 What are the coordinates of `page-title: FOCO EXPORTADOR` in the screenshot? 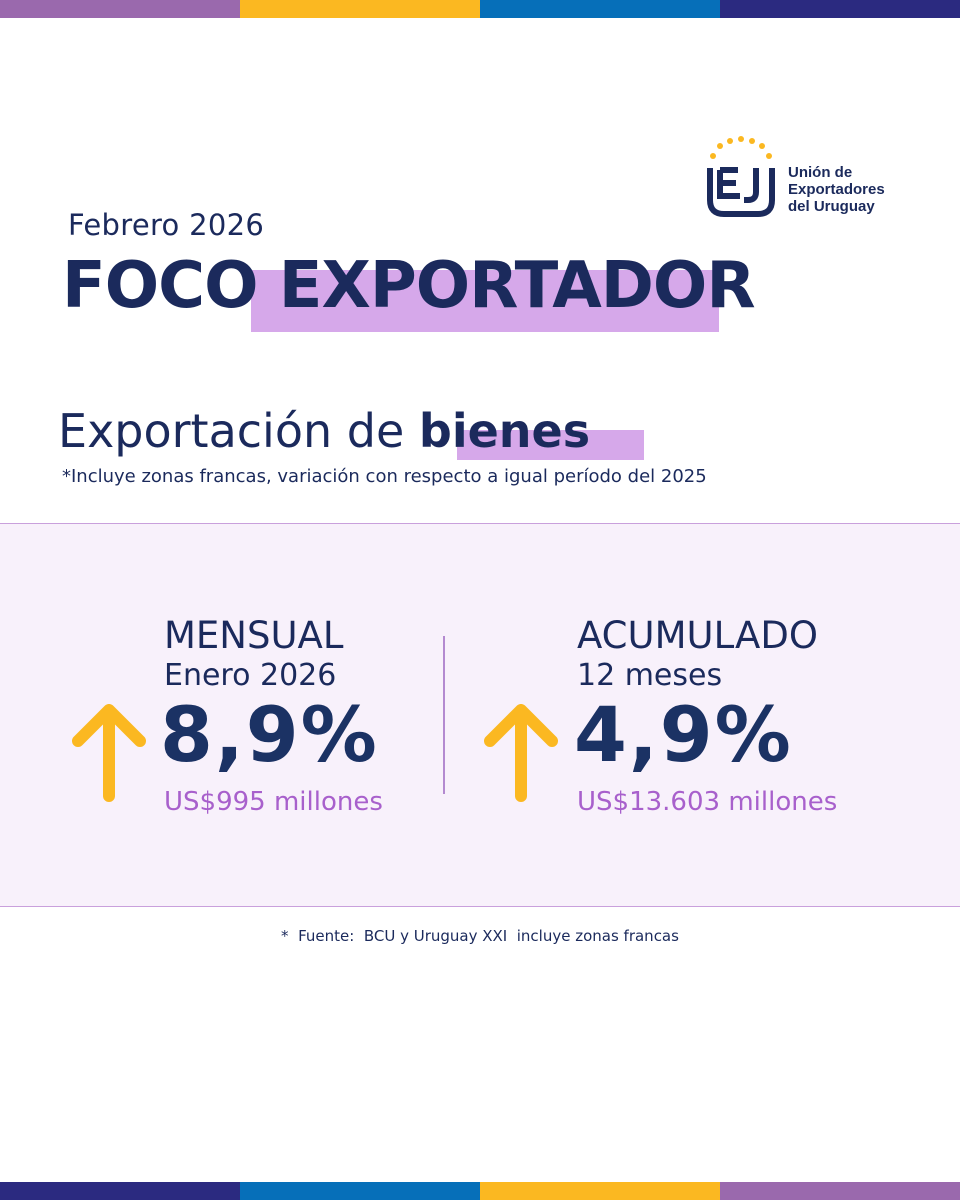 It's located at (409, 286).